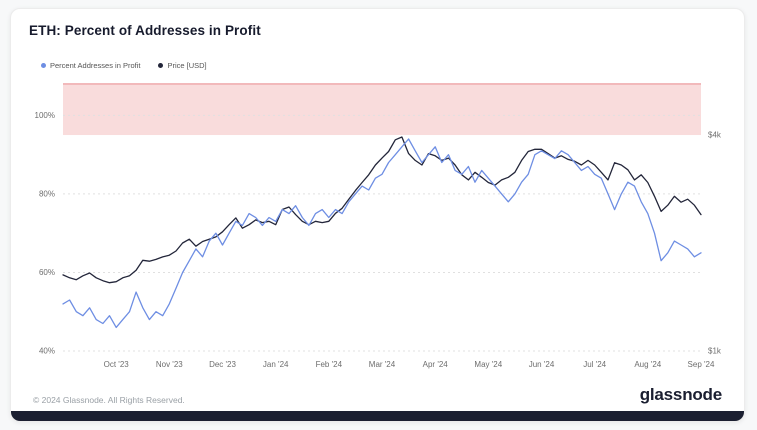 The width and height of the screenshot is (757, 430). I want to click on x-axis-tick-label: Mar '24, so click(382, 364).